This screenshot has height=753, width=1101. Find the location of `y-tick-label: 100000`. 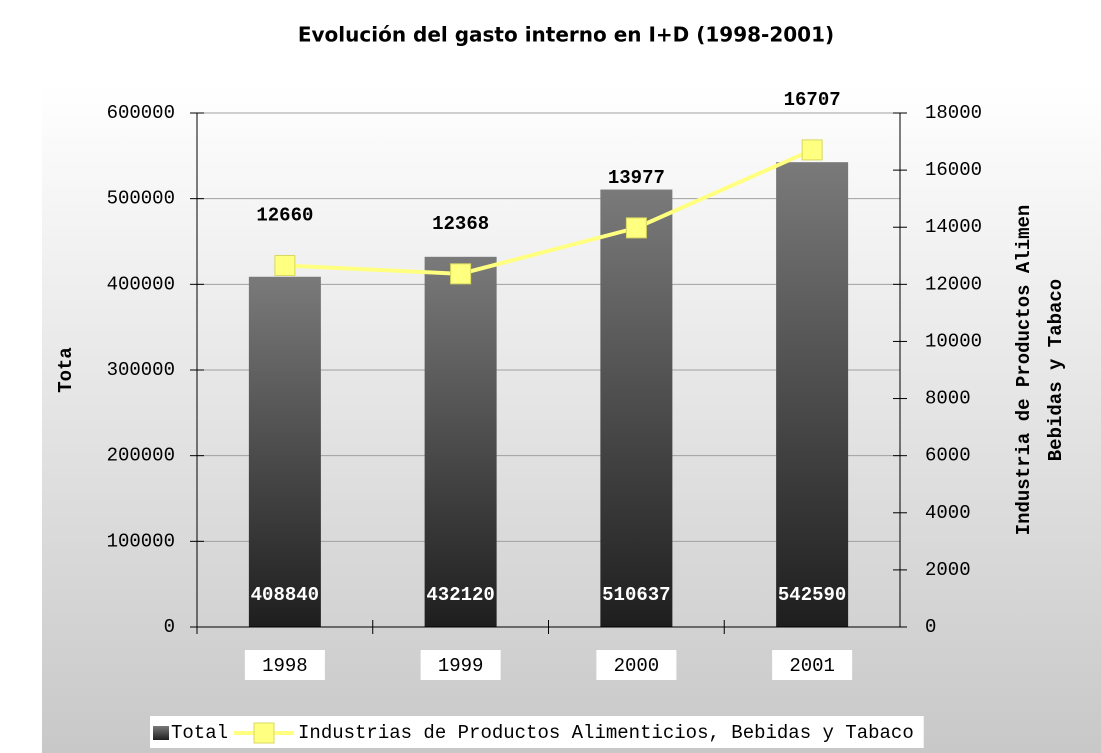

y-tick-label: 100000 is located at coordinates (141, 541).